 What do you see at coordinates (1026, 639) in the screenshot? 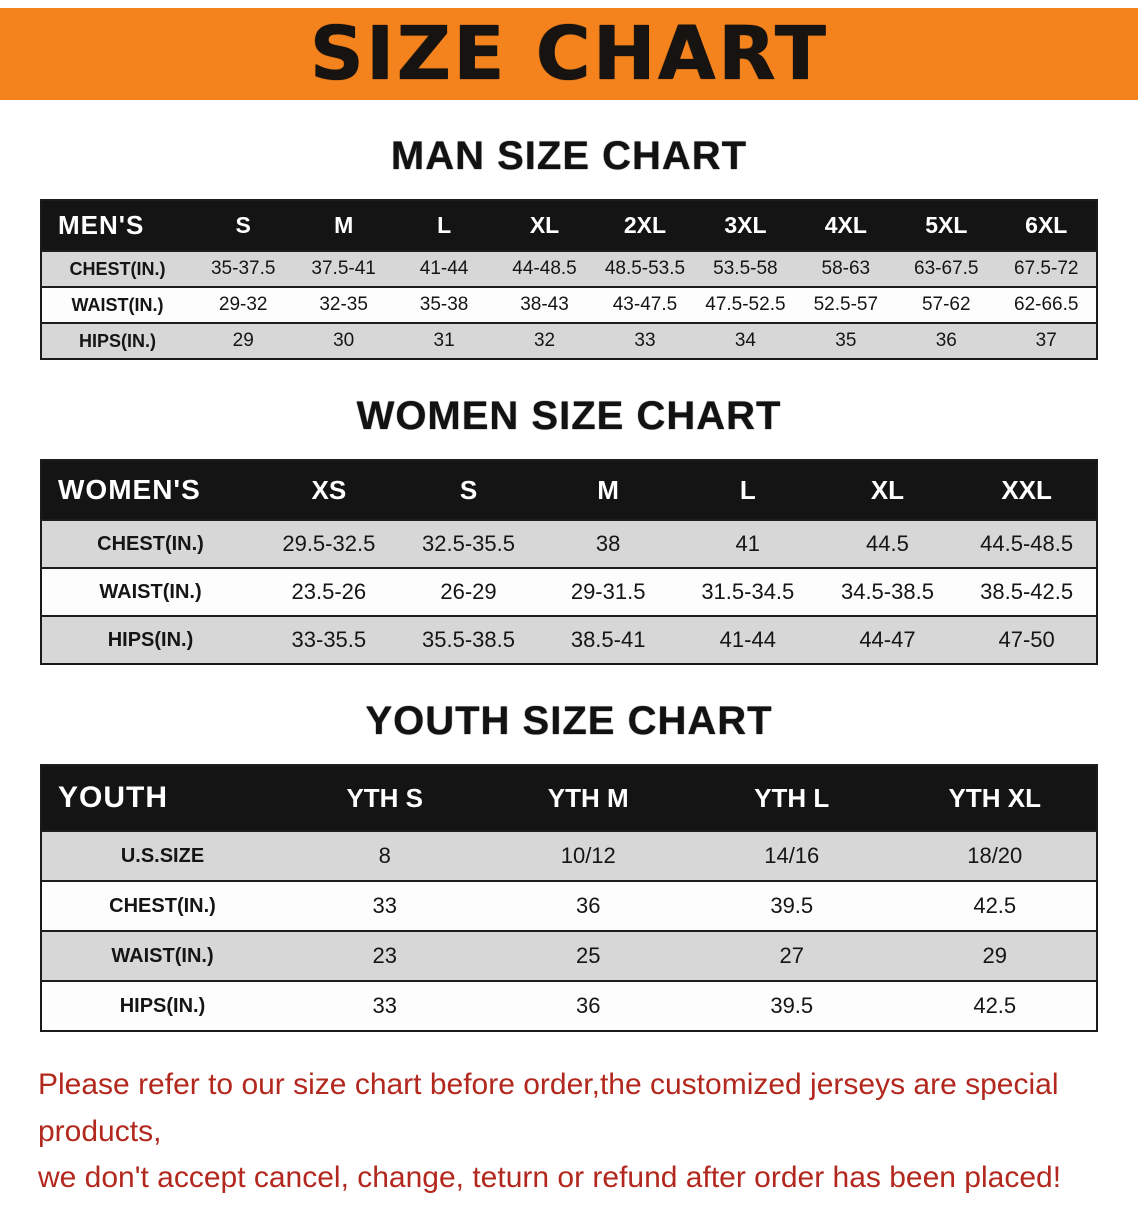
I see `size-value-cell: 47-50` at bounding box center [1026, 639].